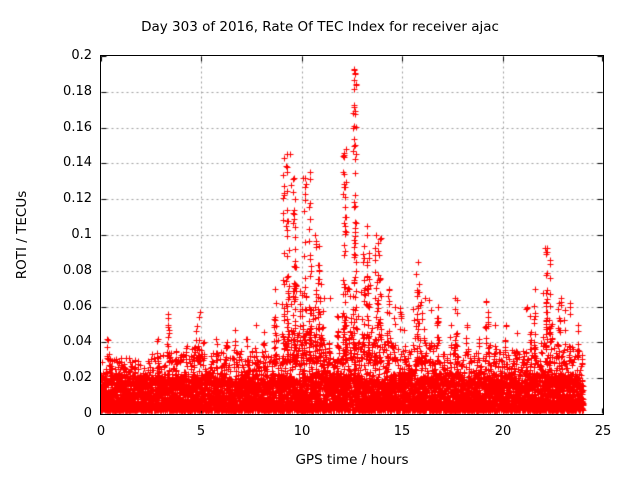 This screenshot has height=480, width=640. What do you see at coordinates (81, 234) in the screenshot?
I see `y-tick-label: 0.1` at bounding box center [81, 234].